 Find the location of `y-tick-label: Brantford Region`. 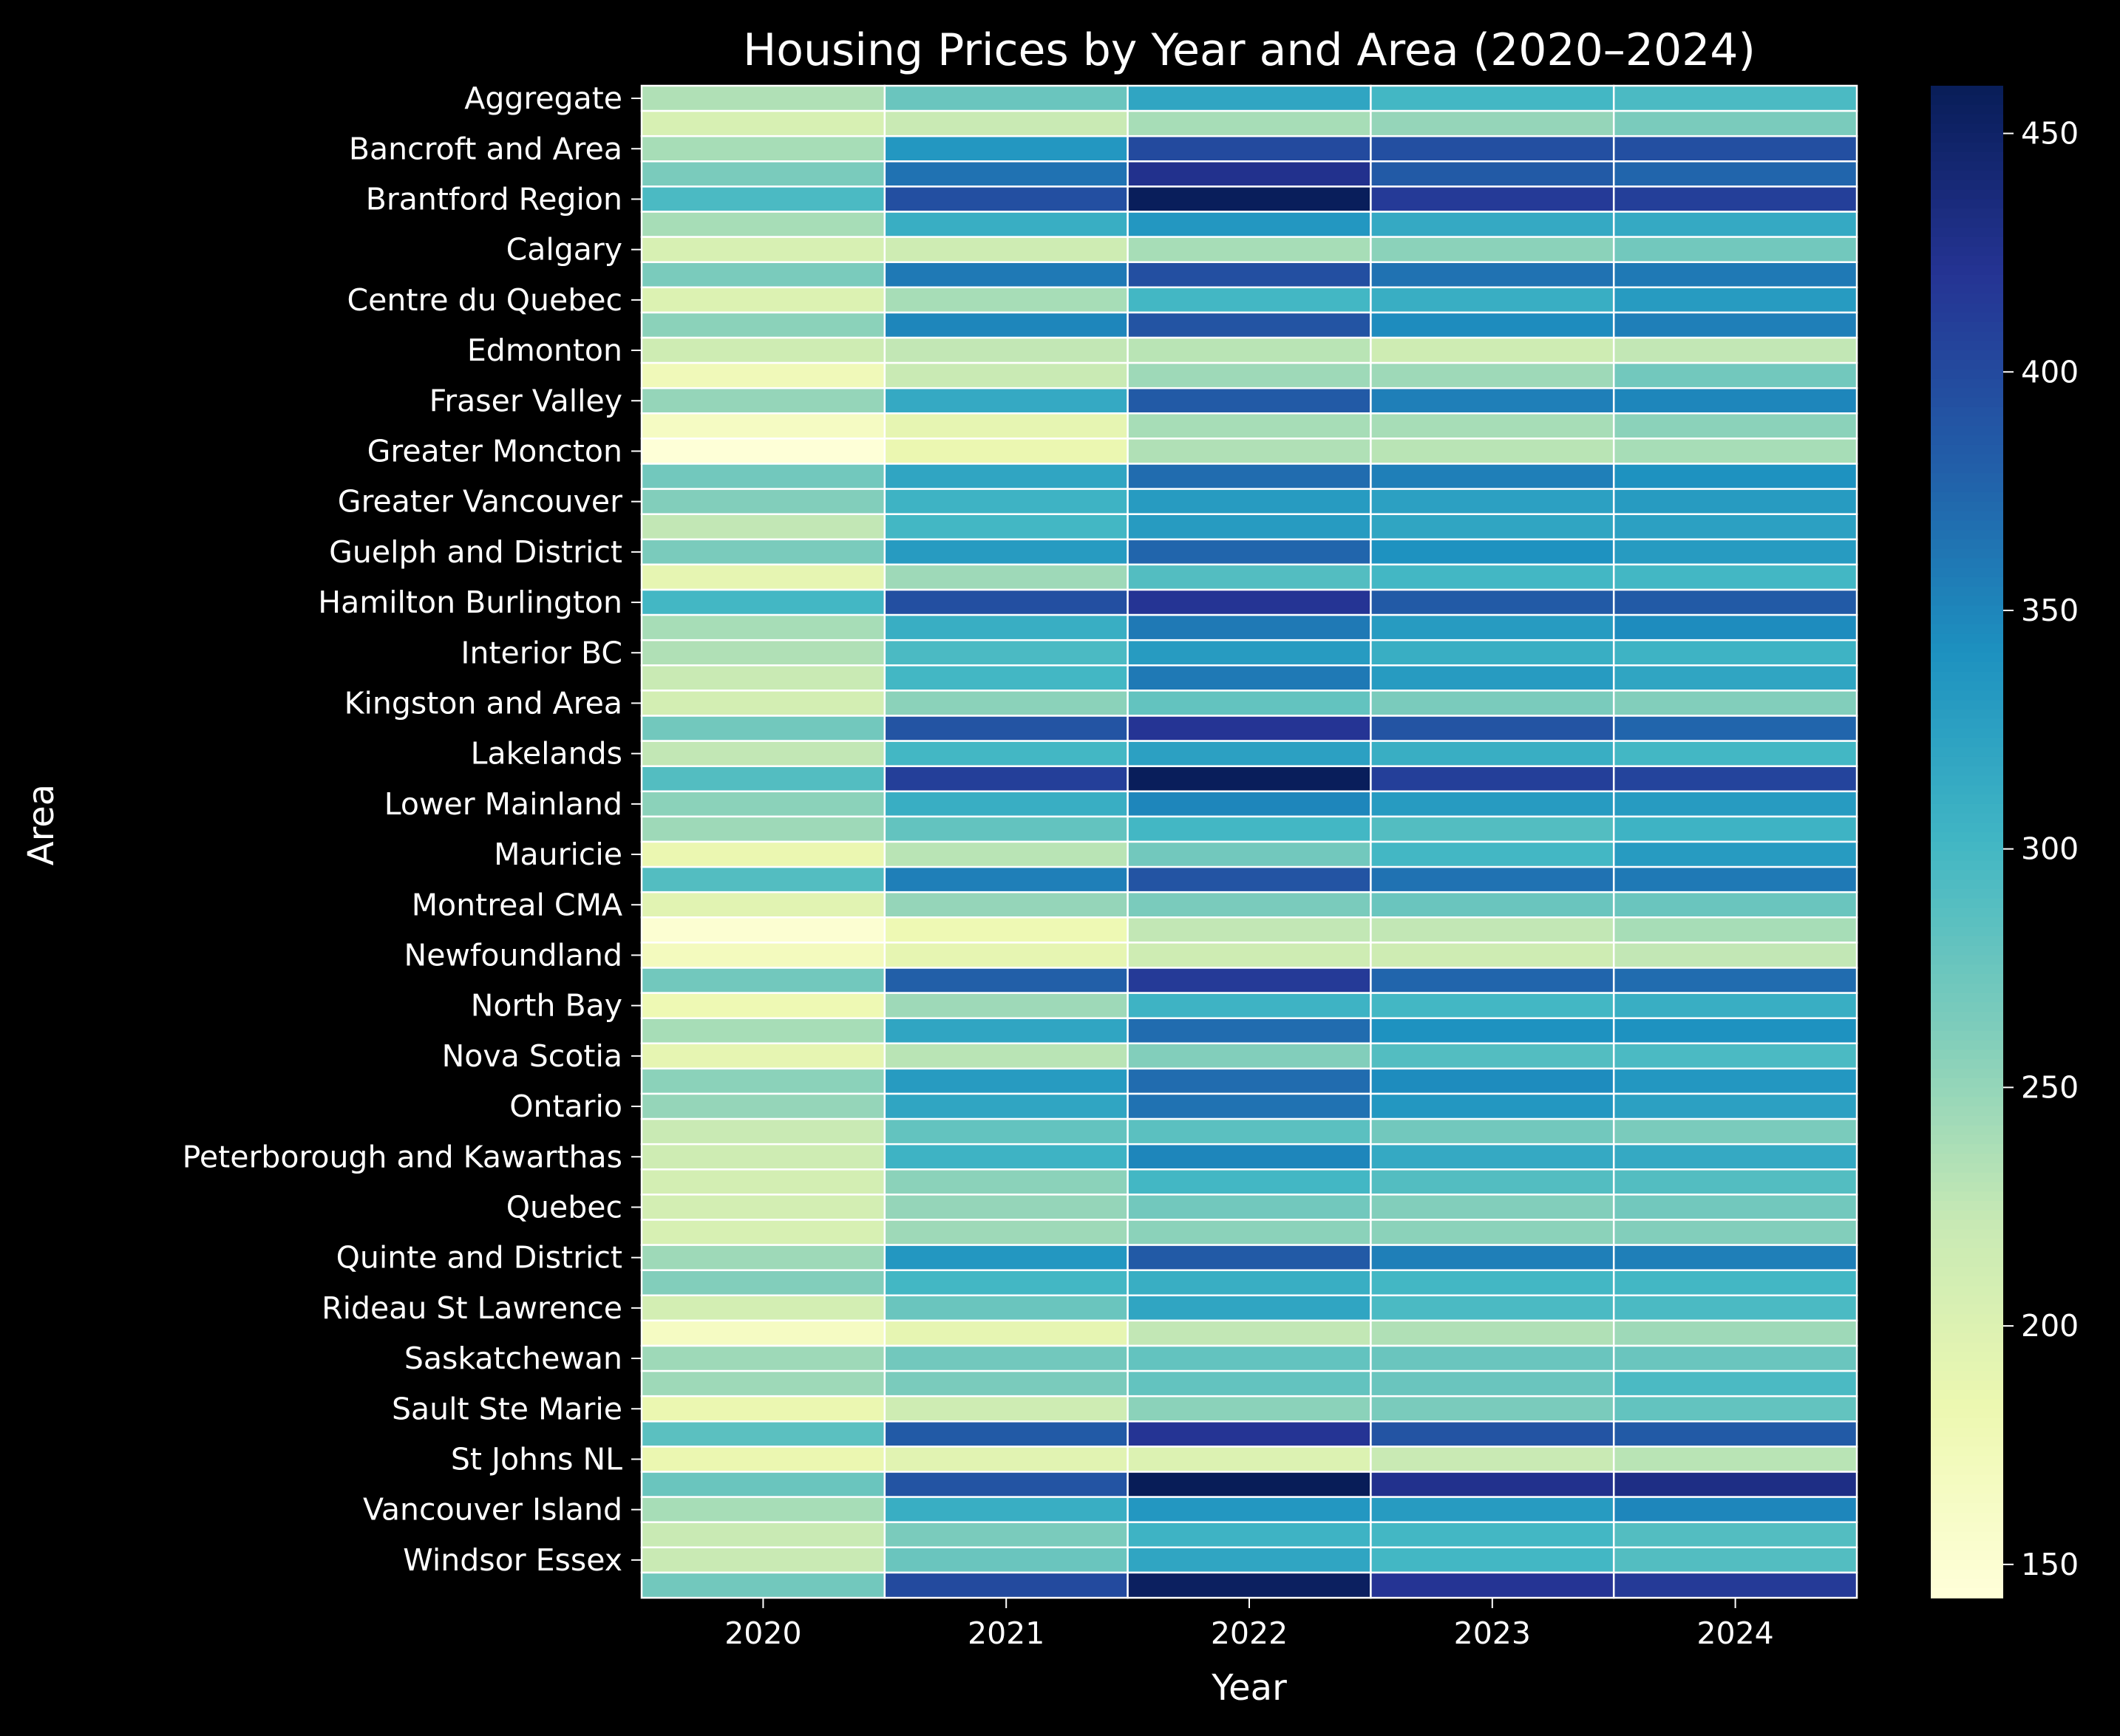

y-tick-label: Brantford Region is located at coordinates (494, 199).